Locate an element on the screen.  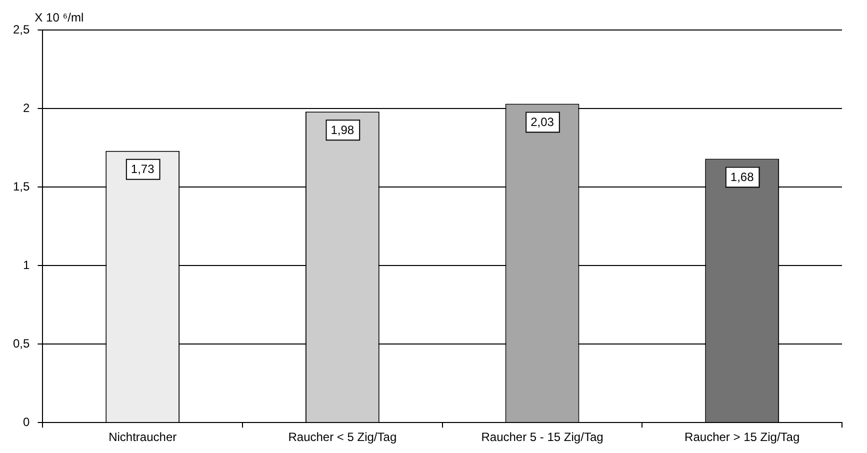
data-label: 1,98 is located at coordinates (342, 129).